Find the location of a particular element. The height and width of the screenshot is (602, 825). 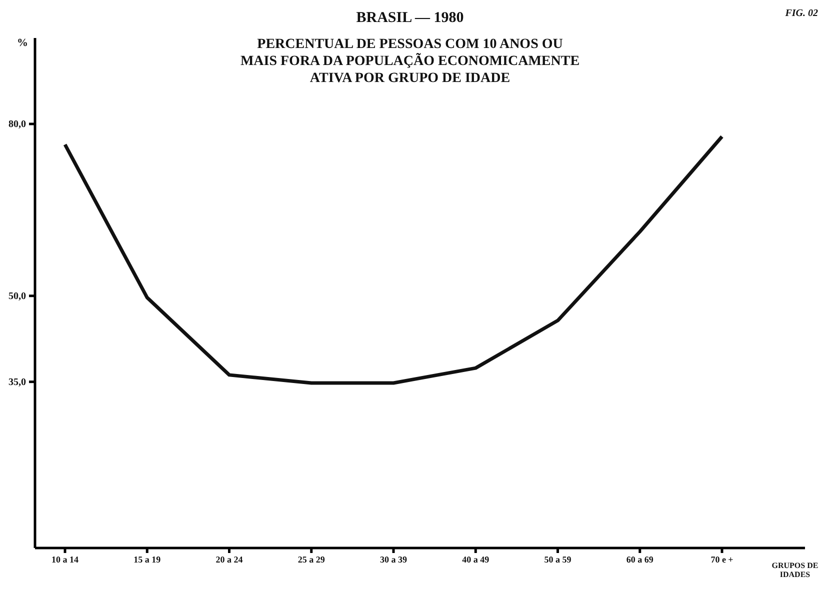

y-tick-label: 35,0 is located at coordinates (17, 382).